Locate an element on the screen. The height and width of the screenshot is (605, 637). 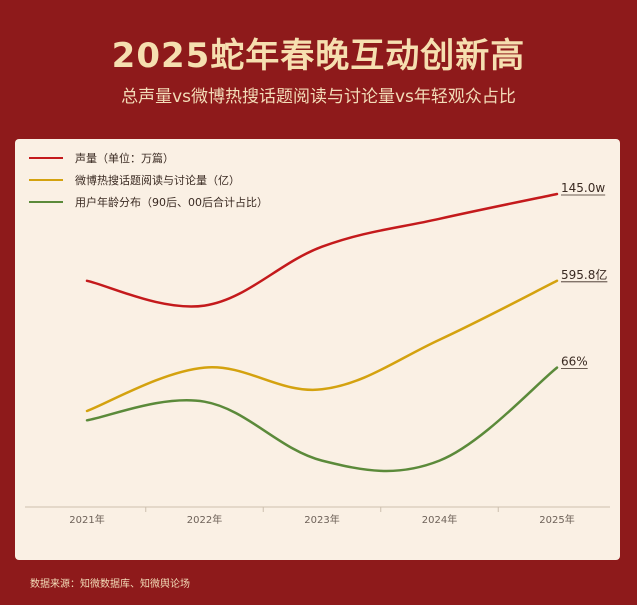
x-tick-label: 2021年 is located at coordinates (86, 519).